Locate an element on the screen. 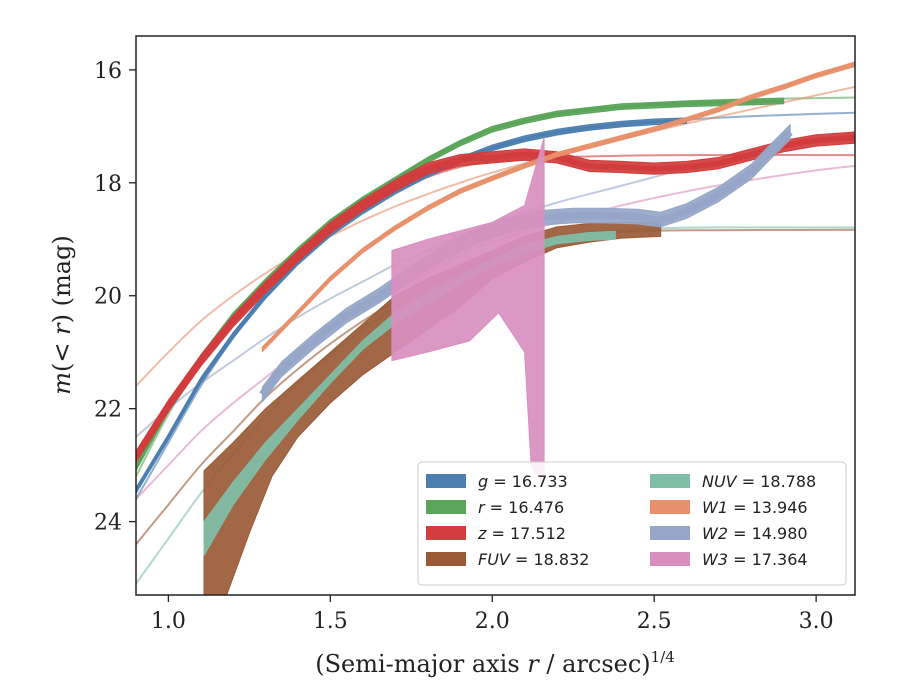 Image resolution: width=900 pixels, height=700 pixels. legend-swatch-g is located at coordinates (446, 481).